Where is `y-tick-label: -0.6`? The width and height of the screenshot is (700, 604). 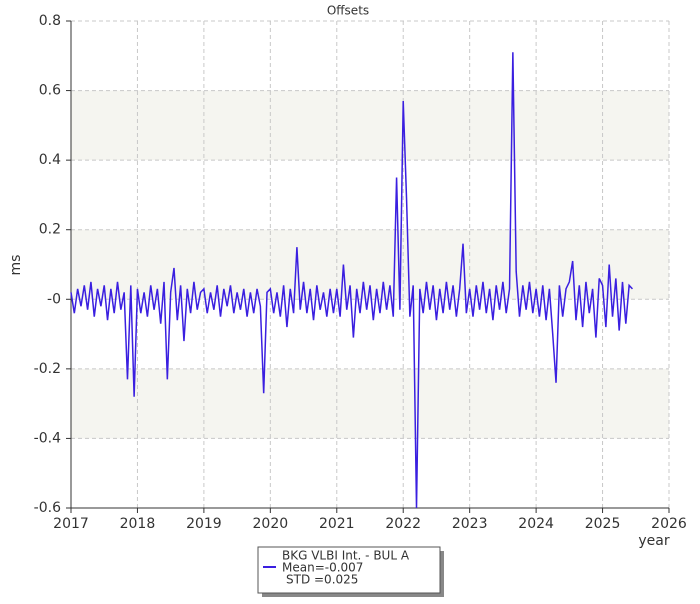
y-tick-label: -0.6 is located at coordinates (47, 508).